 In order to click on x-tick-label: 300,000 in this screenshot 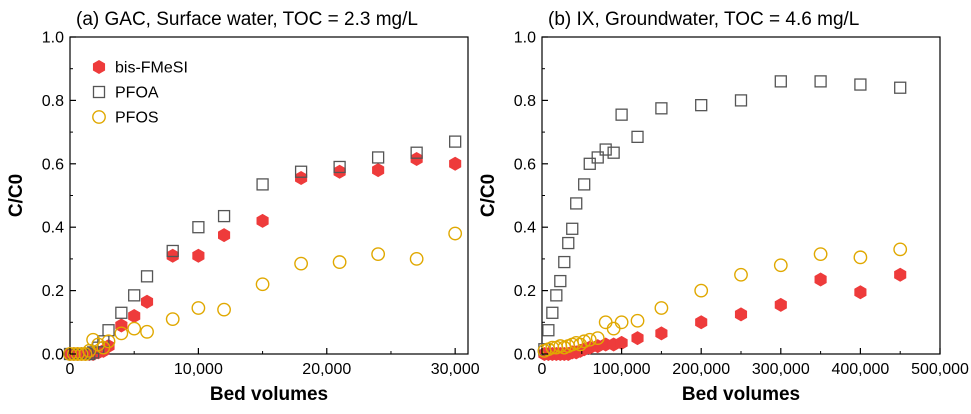, I will do `click(781, 369)`.